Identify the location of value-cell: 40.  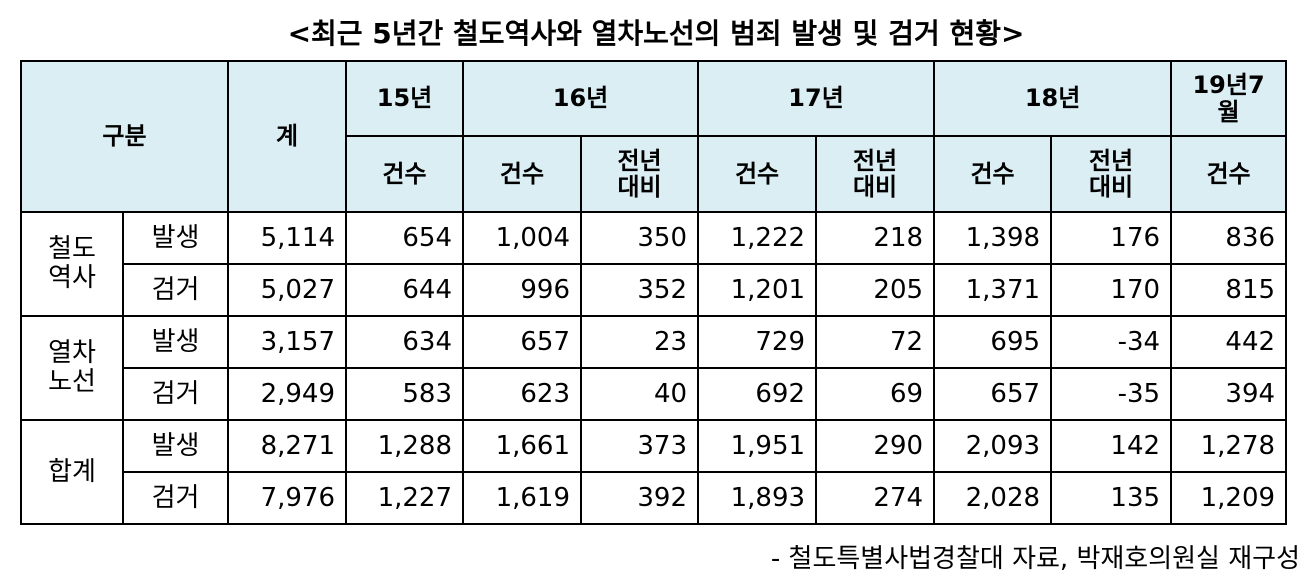
(640, 394).